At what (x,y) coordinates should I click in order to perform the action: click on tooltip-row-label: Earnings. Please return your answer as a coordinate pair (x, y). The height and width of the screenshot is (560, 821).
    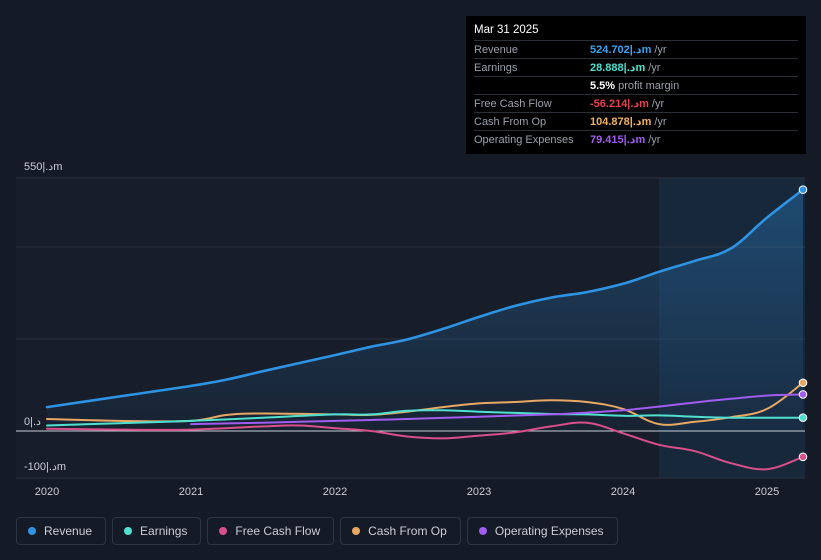
    Looking at the image, I should click on (496, 67).